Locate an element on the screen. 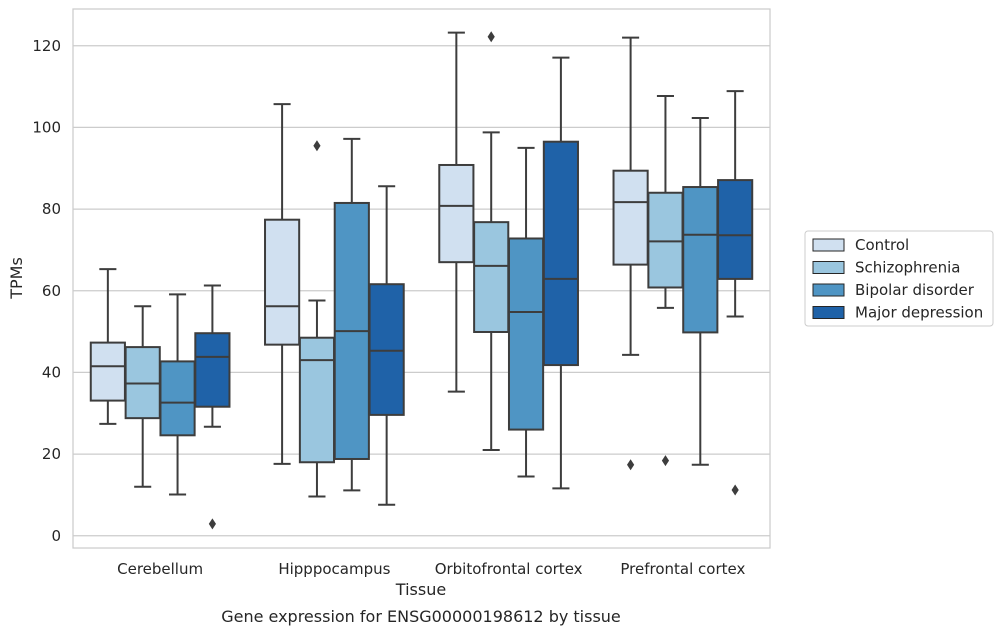 The width and height of the screenshot is (1002, 634). y-axis-ticks: 0 20 40 60 80 100 120 is located at coordinates (46, 291).